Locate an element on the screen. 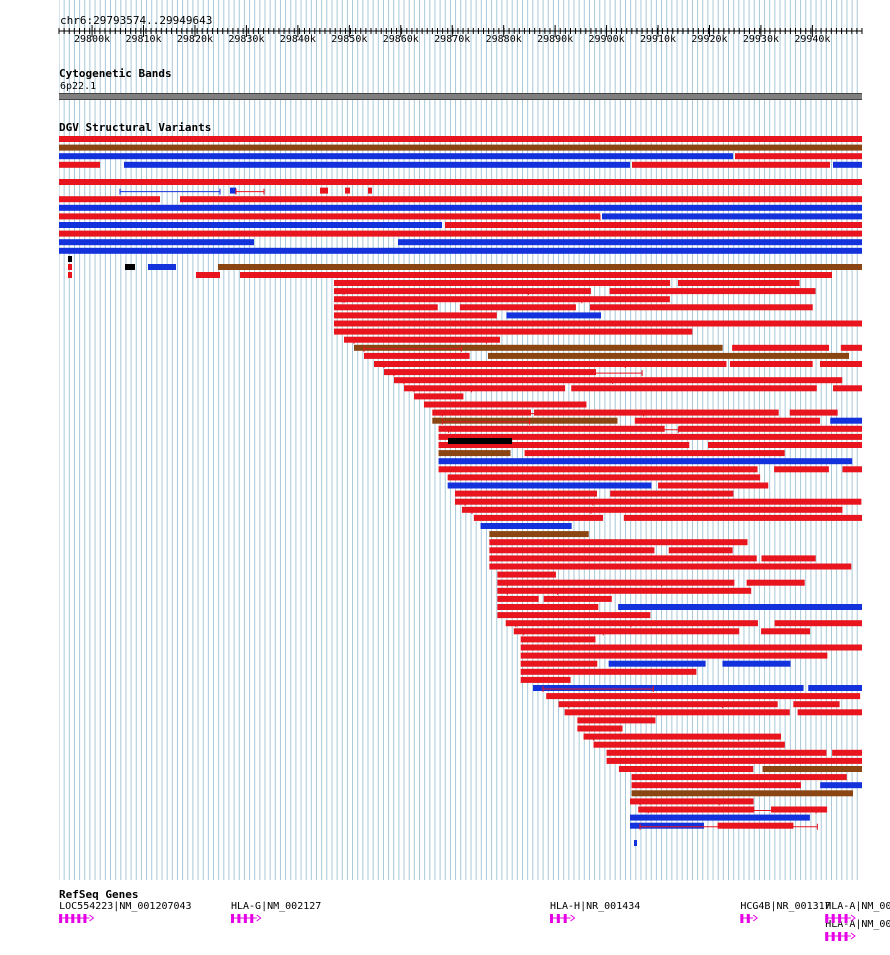  ruler-axis is located at coordinates (445, 30).